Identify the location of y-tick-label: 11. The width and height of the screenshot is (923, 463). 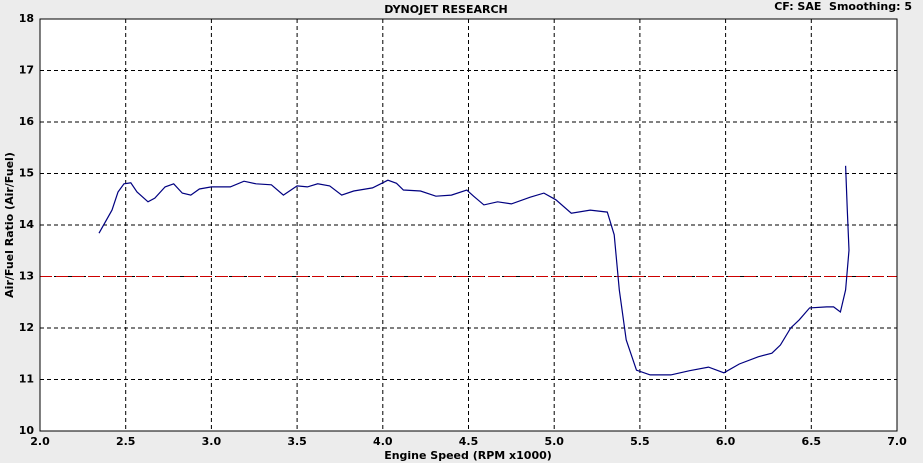
(26, 379).